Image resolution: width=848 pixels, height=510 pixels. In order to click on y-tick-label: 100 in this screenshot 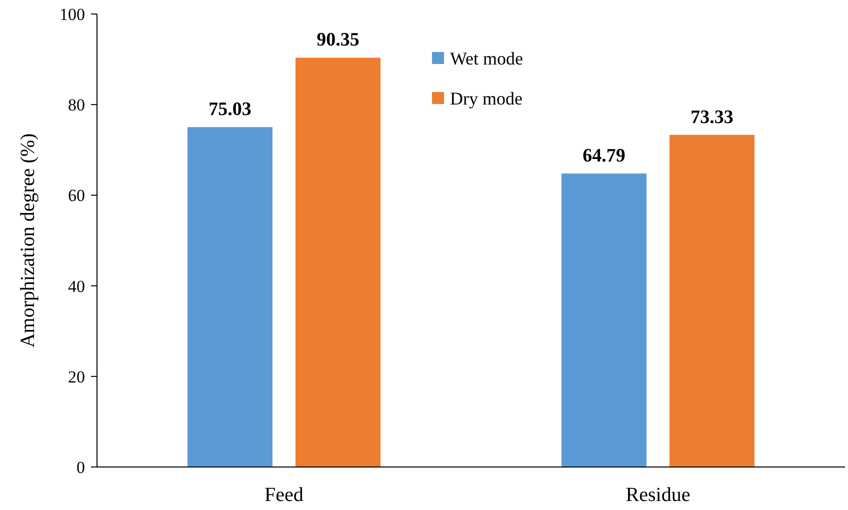, I will do `click(72, 14)`.